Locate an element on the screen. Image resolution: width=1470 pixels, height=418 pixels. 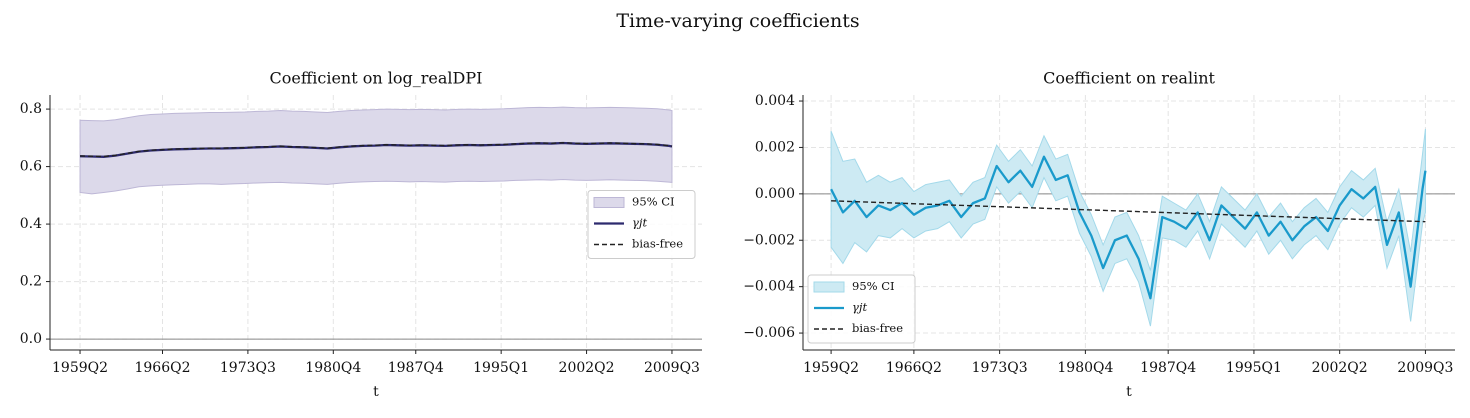
y-tick-label: 0.000 is located at coordinates (775, 194).